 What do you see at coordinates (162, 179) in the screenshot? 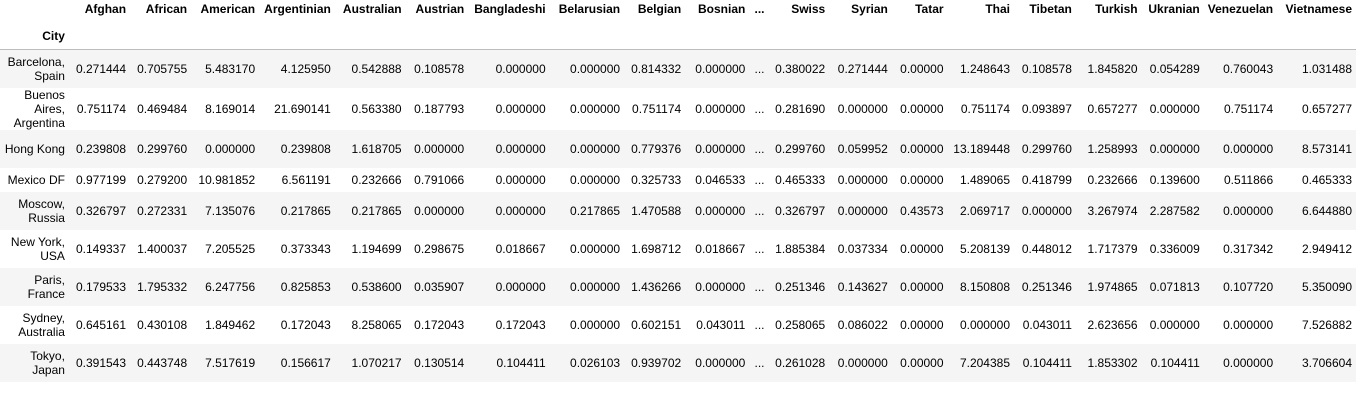
I see `table-cell: 0.279200` at bounding box center [162, 179].